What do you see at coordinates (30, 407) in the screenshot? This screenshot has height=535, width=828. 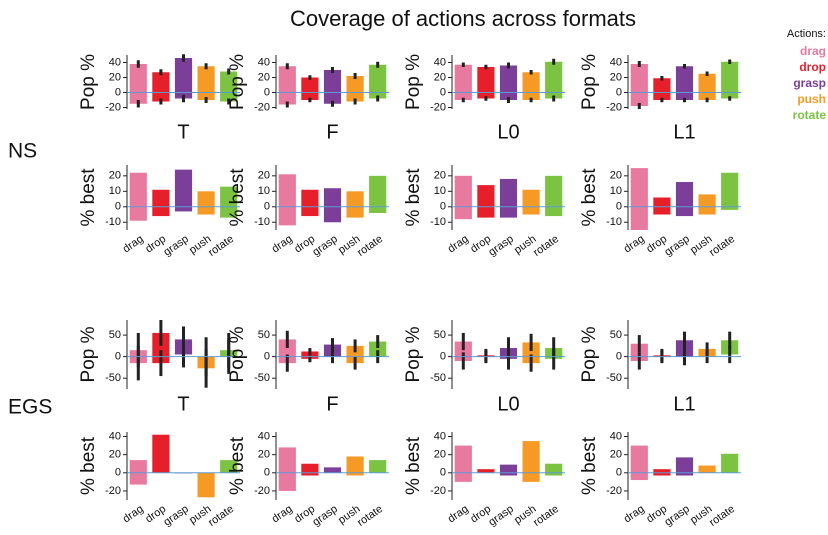 I see `row-label: EGS` at bounding box center [30, 407].